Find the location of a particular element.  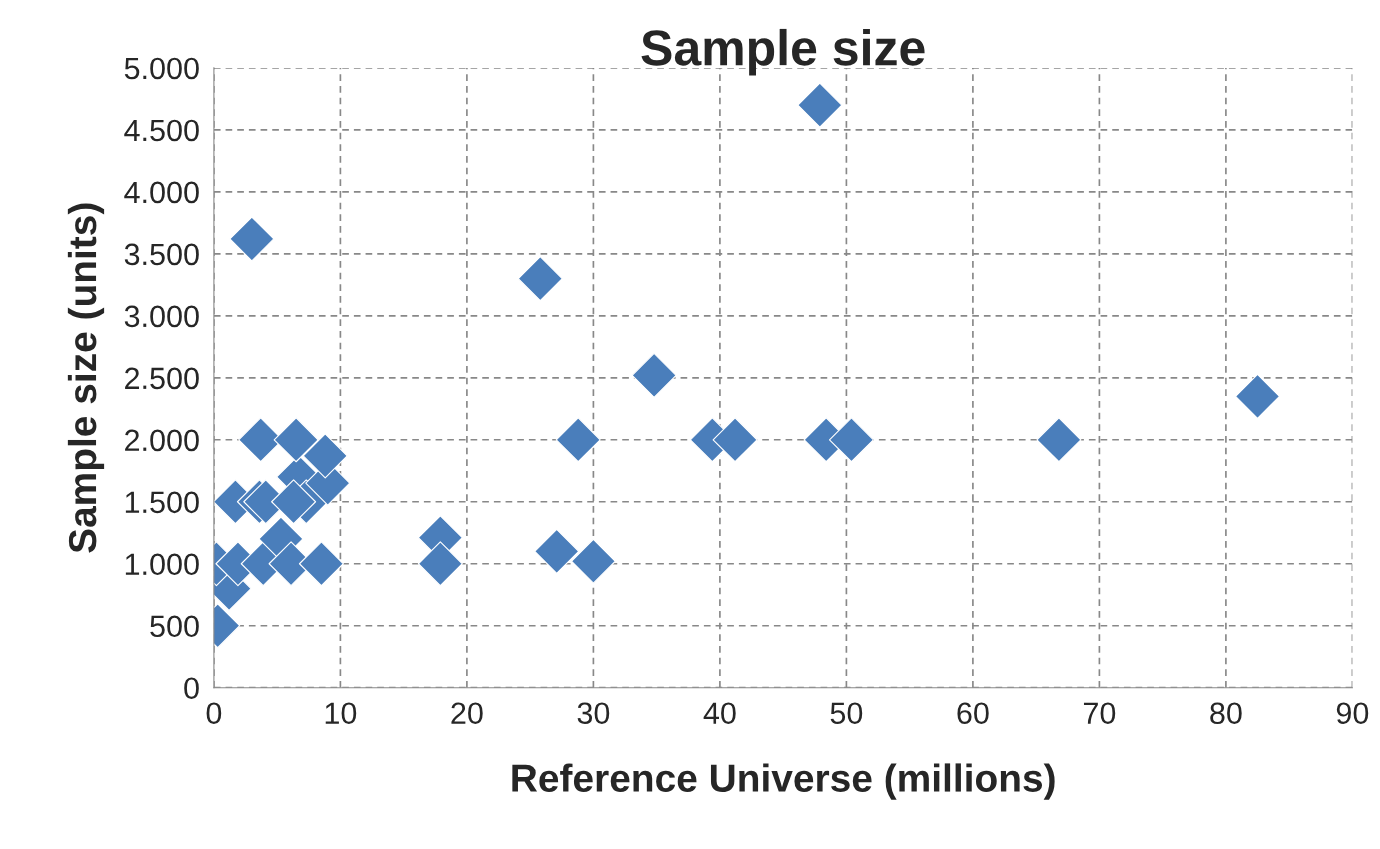

y-tick-label: 500 is located at coordinates (174, 626).